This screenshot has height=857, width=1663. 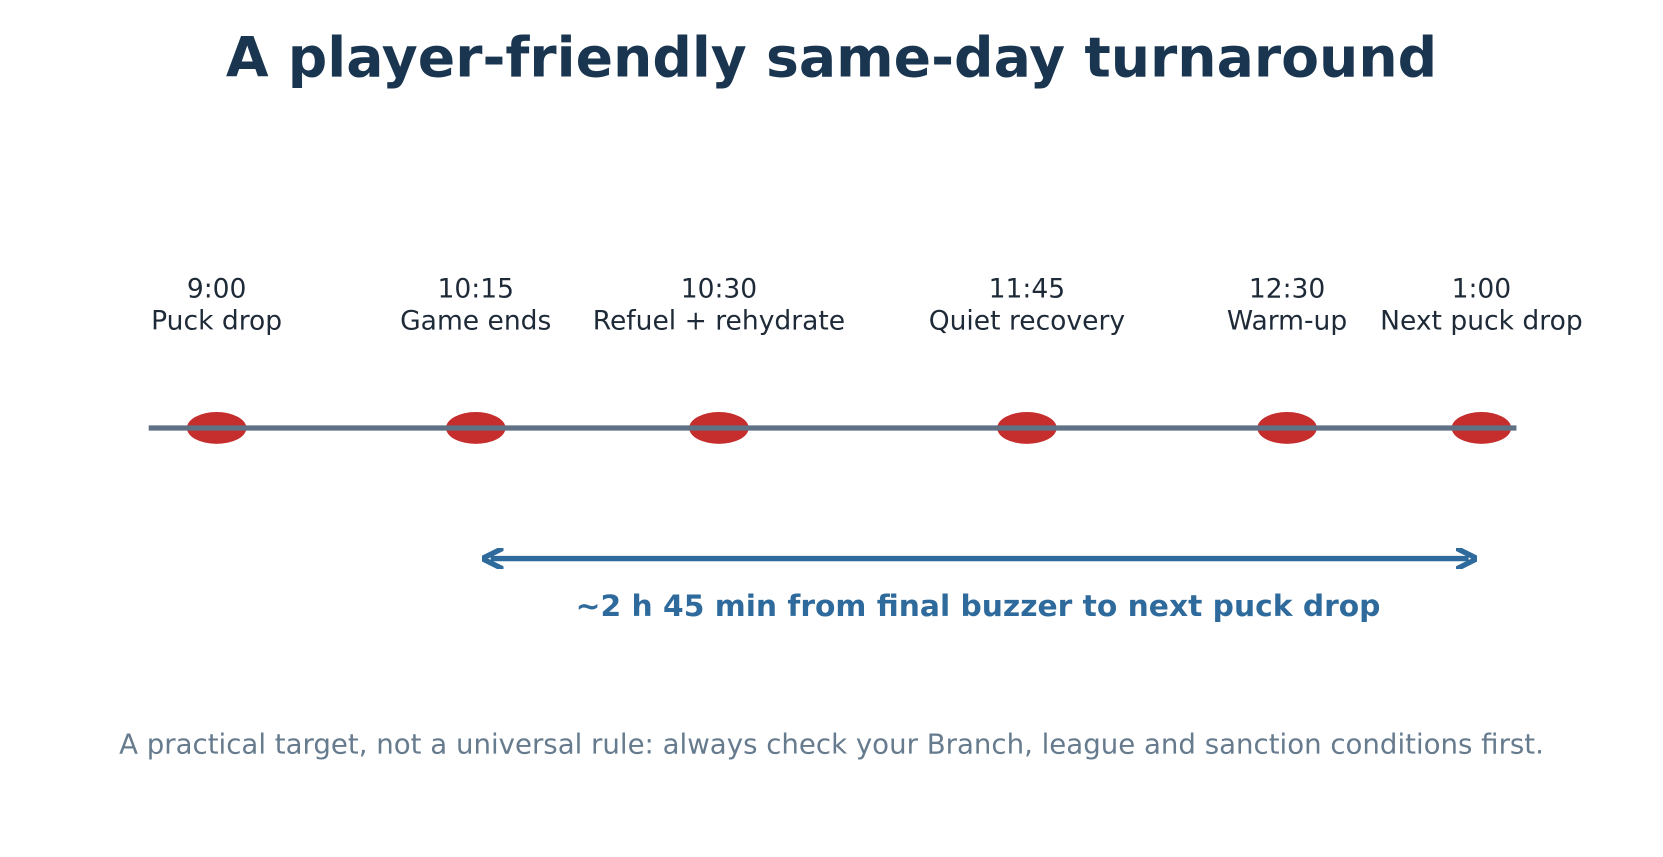 I want to click on event-time: 9:00, so click(x=217, y=288).